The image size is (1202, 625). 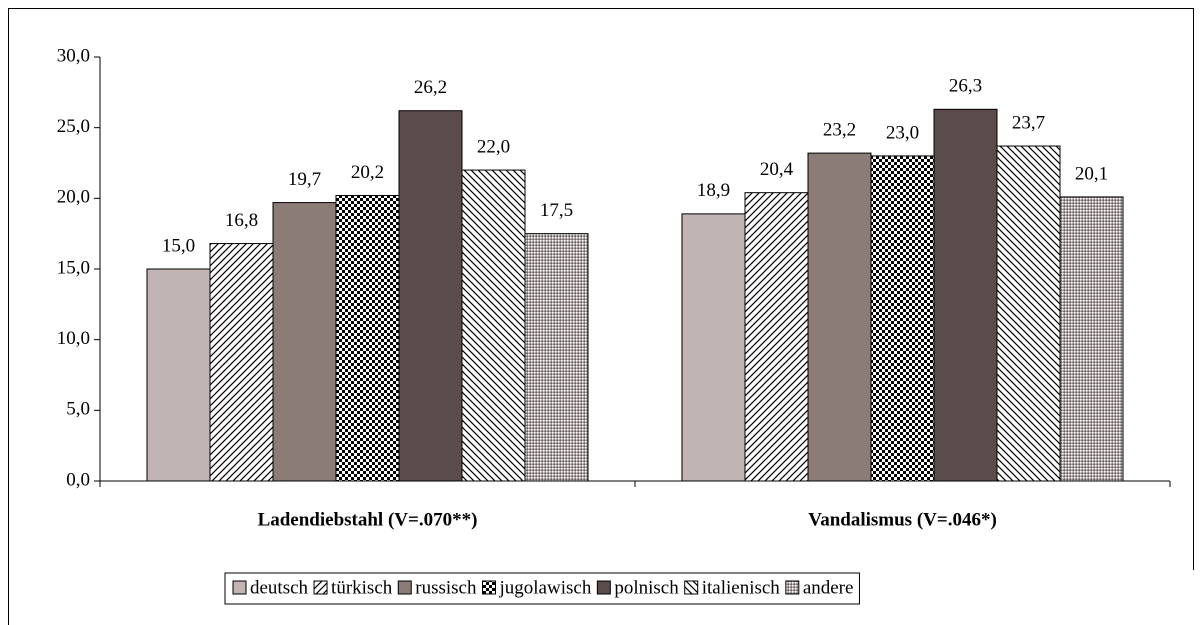 I want to click on value-label: 26,3, so click(x=965, y=86).